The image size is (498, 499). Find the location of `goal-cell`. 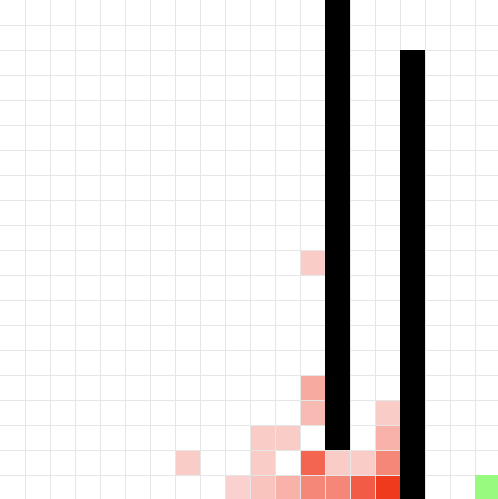

goal-cell is located at coordinates (486, 487).